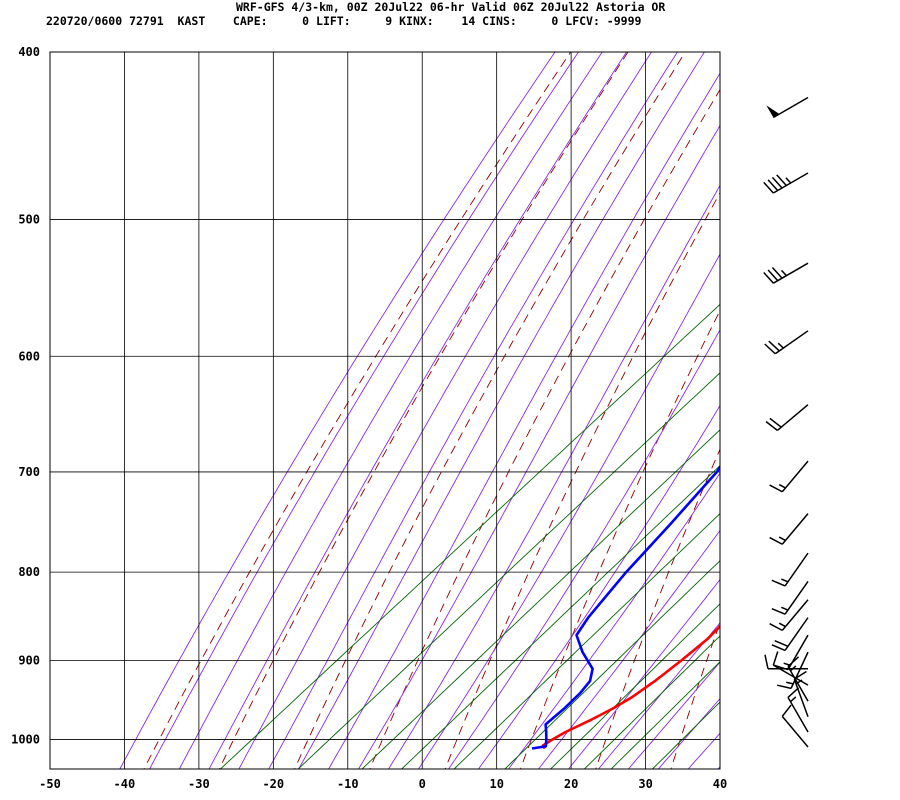 This screenshot has width=900, height=800. I want to click on pressure-tick-label: 700, so click(29, 472).